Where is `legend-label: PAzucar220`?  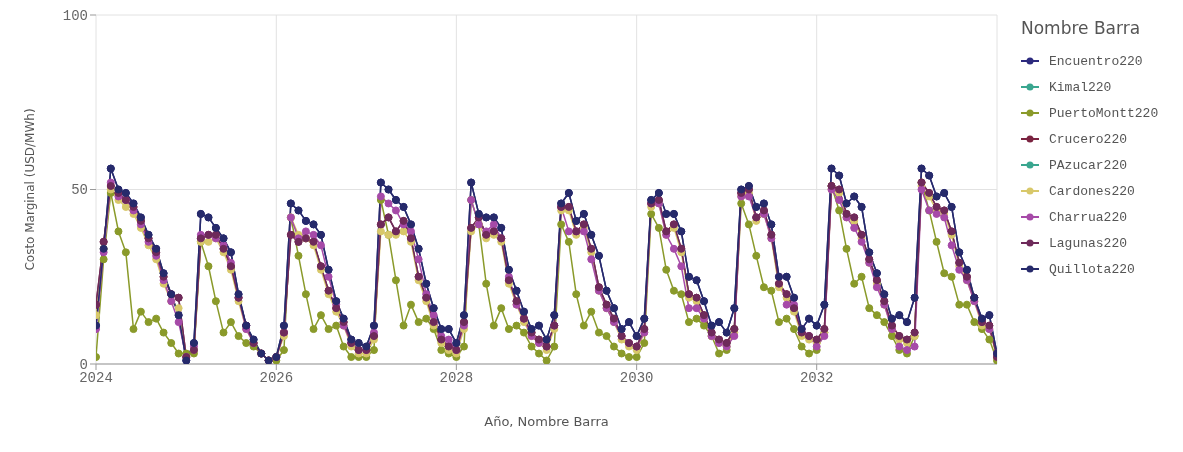
legend-label: PAzucar220 is located at coordinates (1088, 165).